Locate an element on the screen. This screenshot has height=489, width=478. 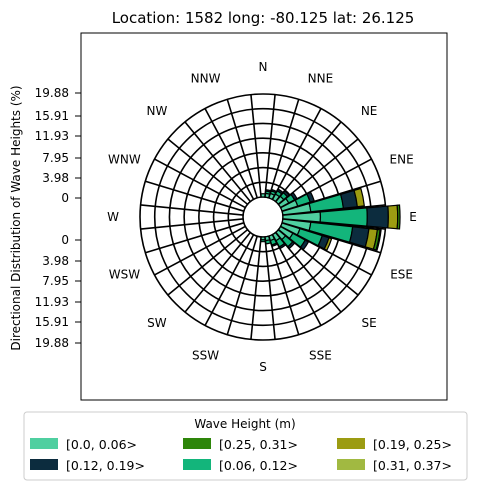
direction-label: SSW is located at coordinates (205, 356).